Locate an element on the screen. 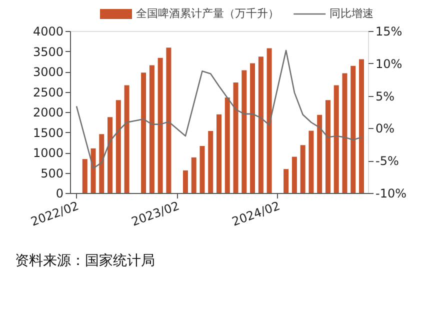  y-tick-label: 4000 is located at coordinates (48, 31).